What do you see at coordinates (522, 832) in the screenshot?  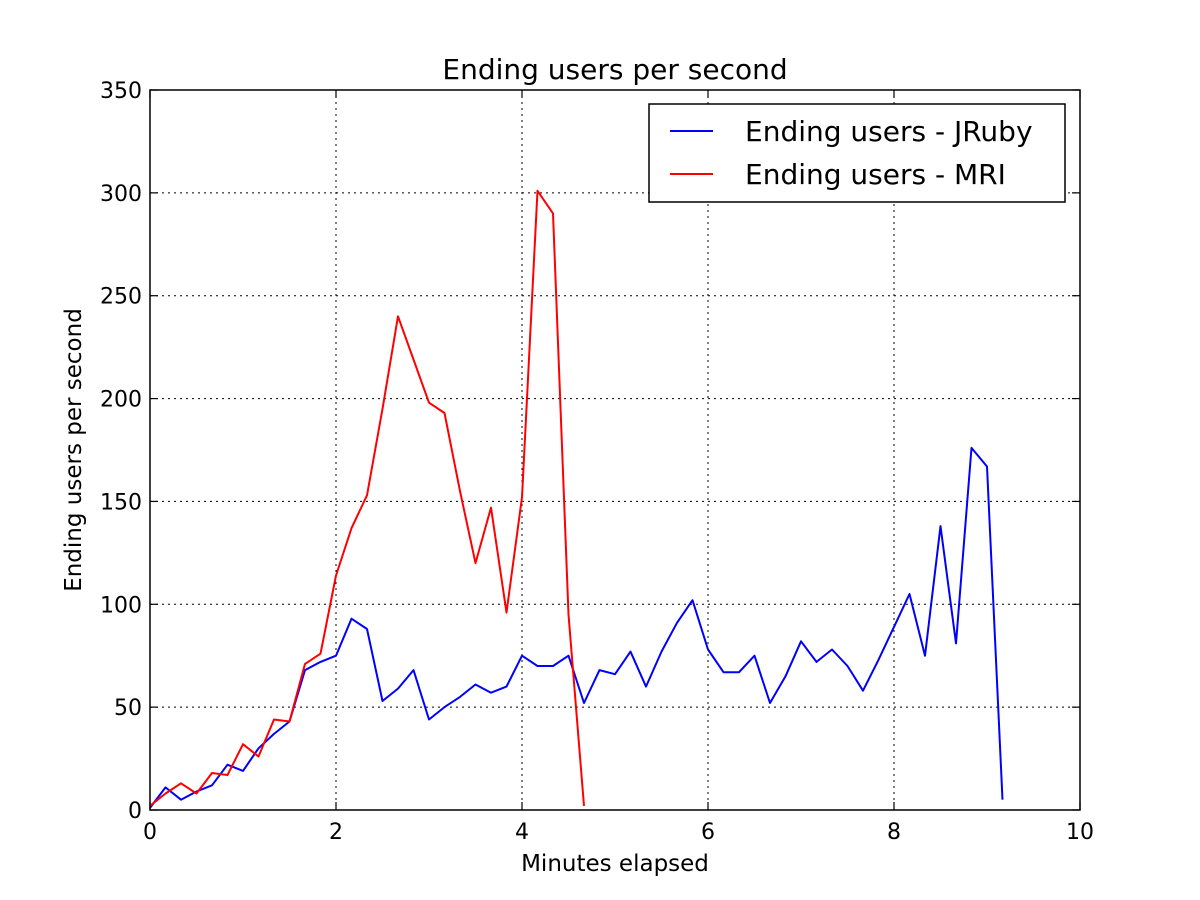 I see `x-tick-label: 4` at bounding box center [522, 832].